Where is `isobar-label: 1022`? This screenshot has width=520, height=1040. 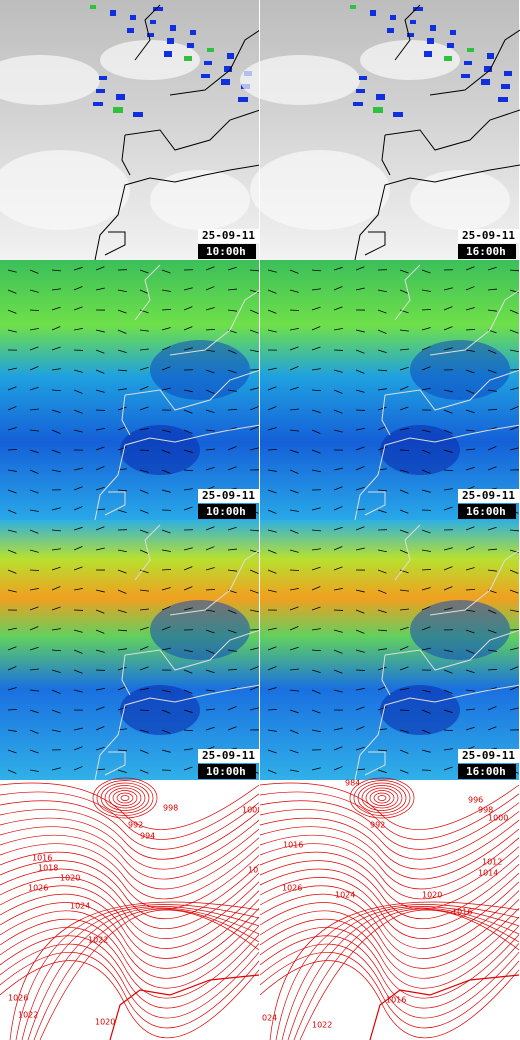 isobar-label: 1022 is located at coordinates (98, 940).